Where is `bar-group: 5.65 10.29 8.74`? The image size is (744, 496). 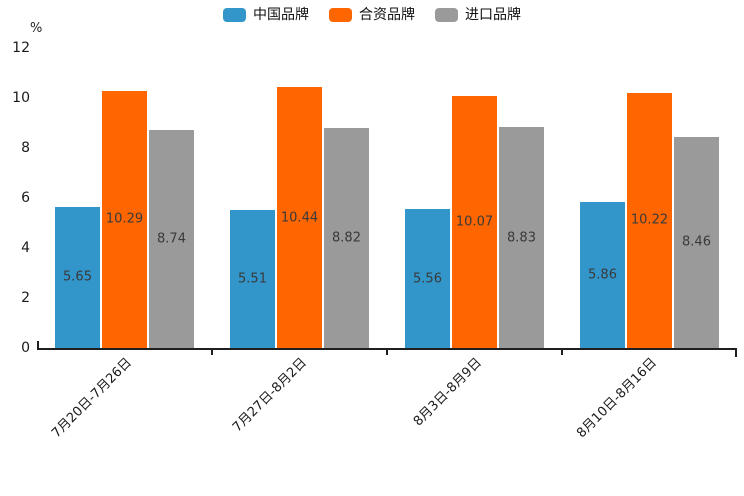
bar-group: 5.65 10.29 8.74 is located at coordinates (124, 198).